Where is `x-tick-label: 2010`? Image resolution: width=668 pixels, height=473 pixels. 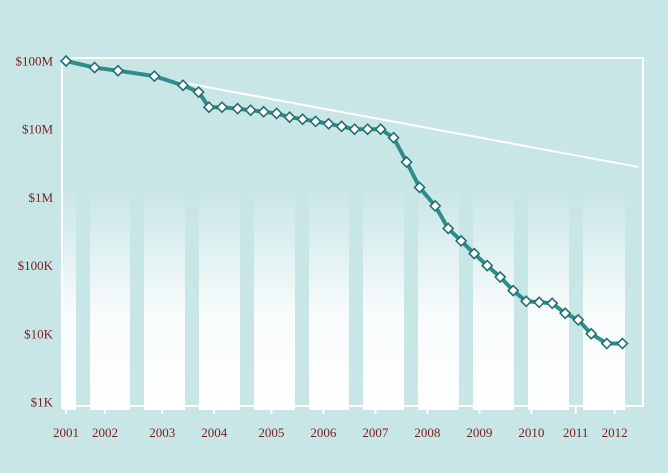 x-tick-label: 2010 is located at coordinates (531, 432).